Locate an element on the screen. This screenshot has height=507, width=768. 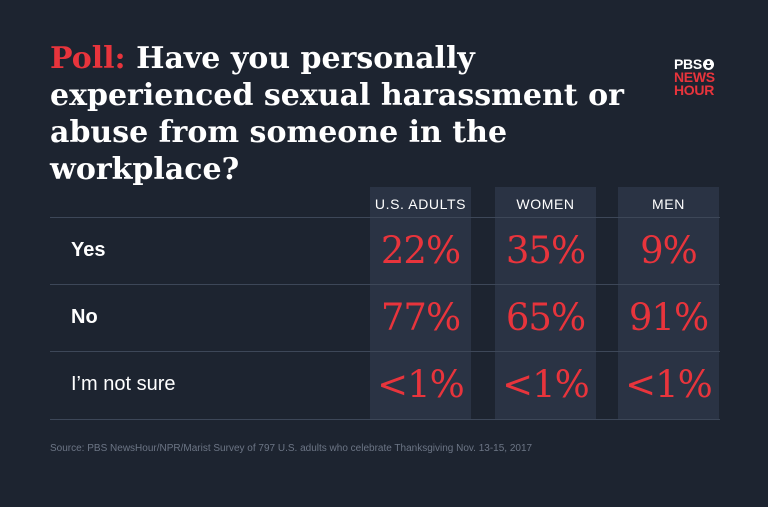
column-header-2: MEN is located at coordinates (668, 204).